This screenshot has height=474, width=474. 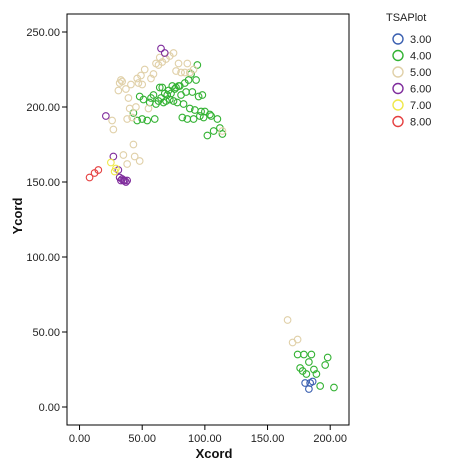 I want to click on legend-label: 8.00, so click(x=420, y=123).